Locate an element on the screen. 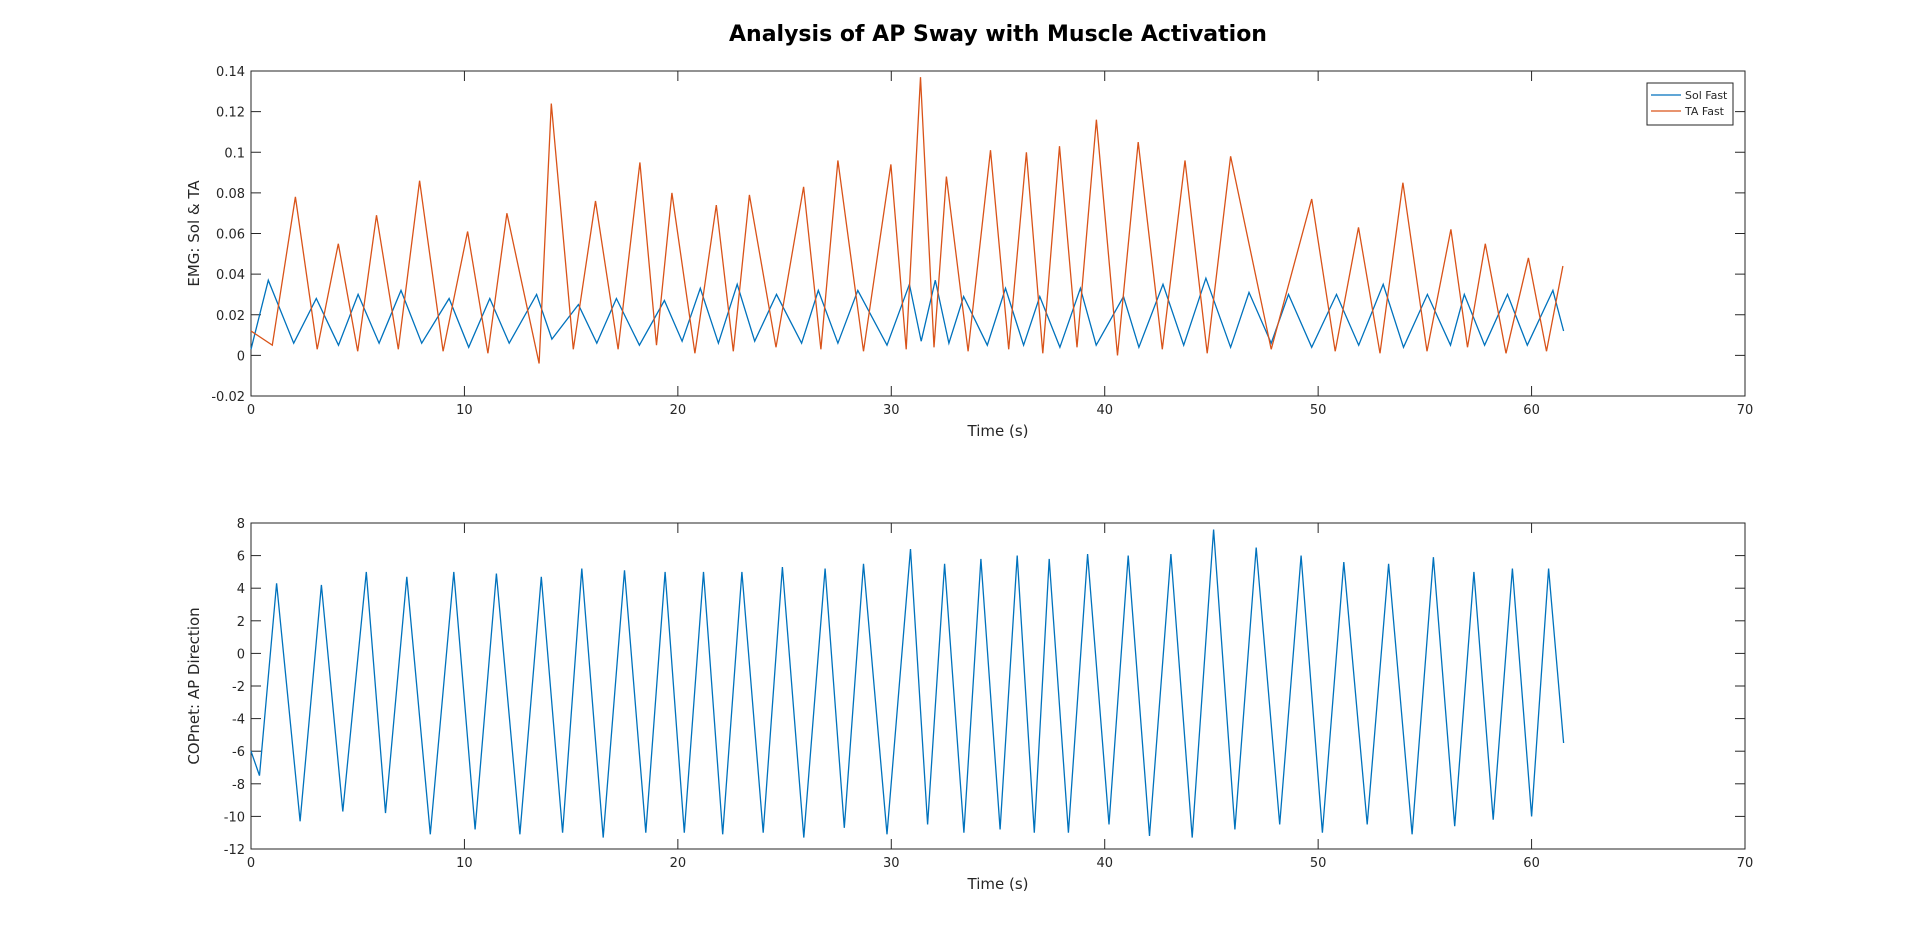 This screenshot has height=949, width=1920. line-series is located at coordinates (907, 313).